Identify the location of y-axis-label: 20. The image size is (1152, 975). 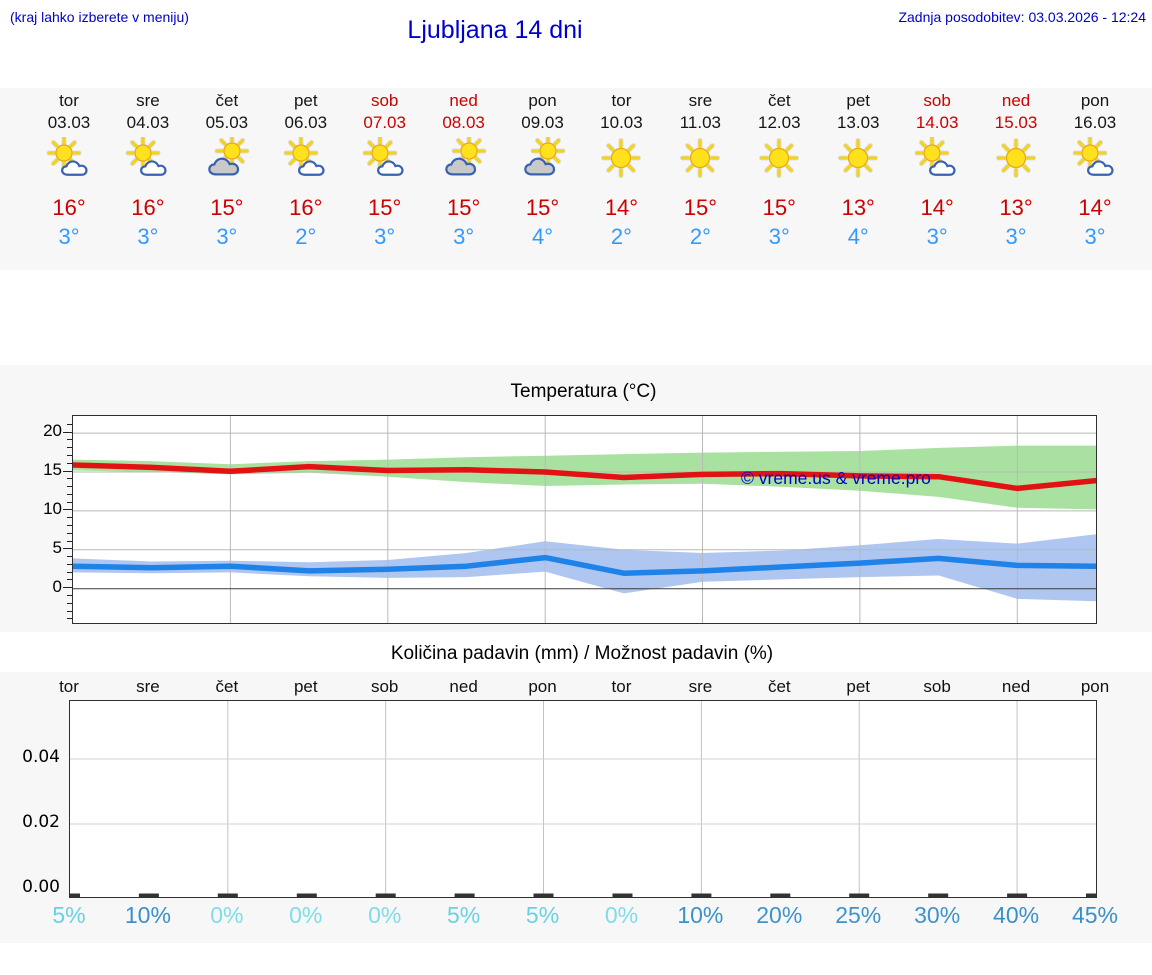
(52, 431).